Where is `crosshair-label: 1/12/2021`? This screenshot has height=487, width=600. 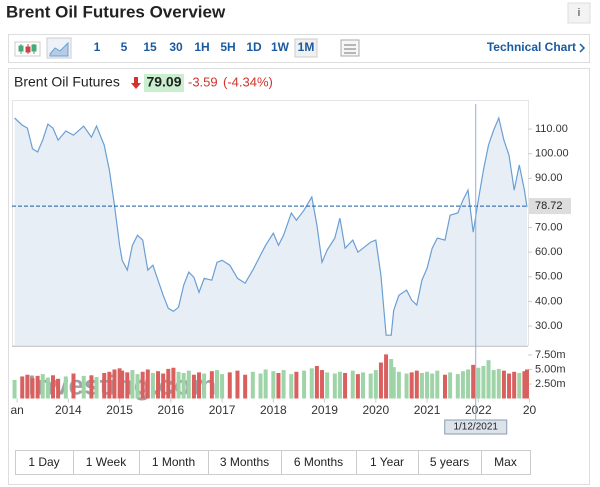 crosshair-label: 1/12/2021 is located at coordinates (475, 427).